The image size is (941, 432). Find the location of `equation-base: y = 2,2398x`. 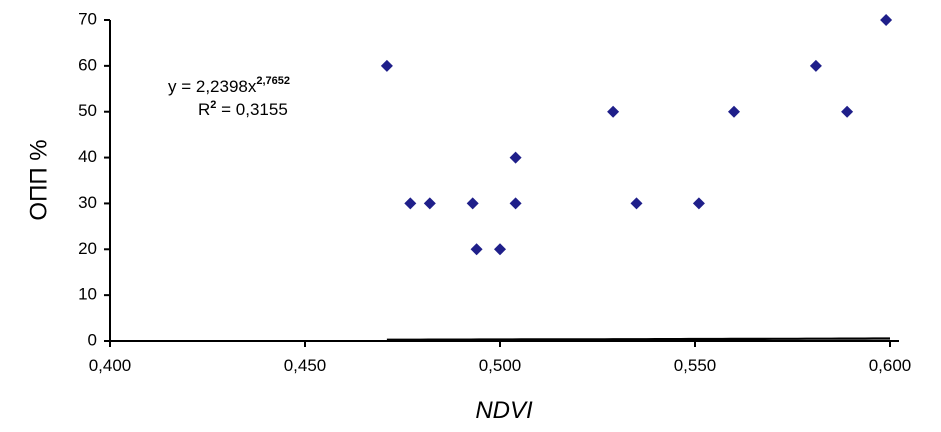

equation-base: y = 2,2398x is located at coordinates (212, 86).